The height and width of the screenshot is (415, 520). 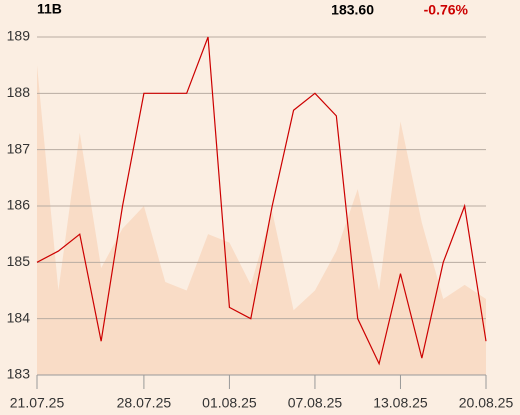 What do you see at coordinates (446, 10) in the screenshot?
I see `change: -0.76%` at bounding box center [446, 10].